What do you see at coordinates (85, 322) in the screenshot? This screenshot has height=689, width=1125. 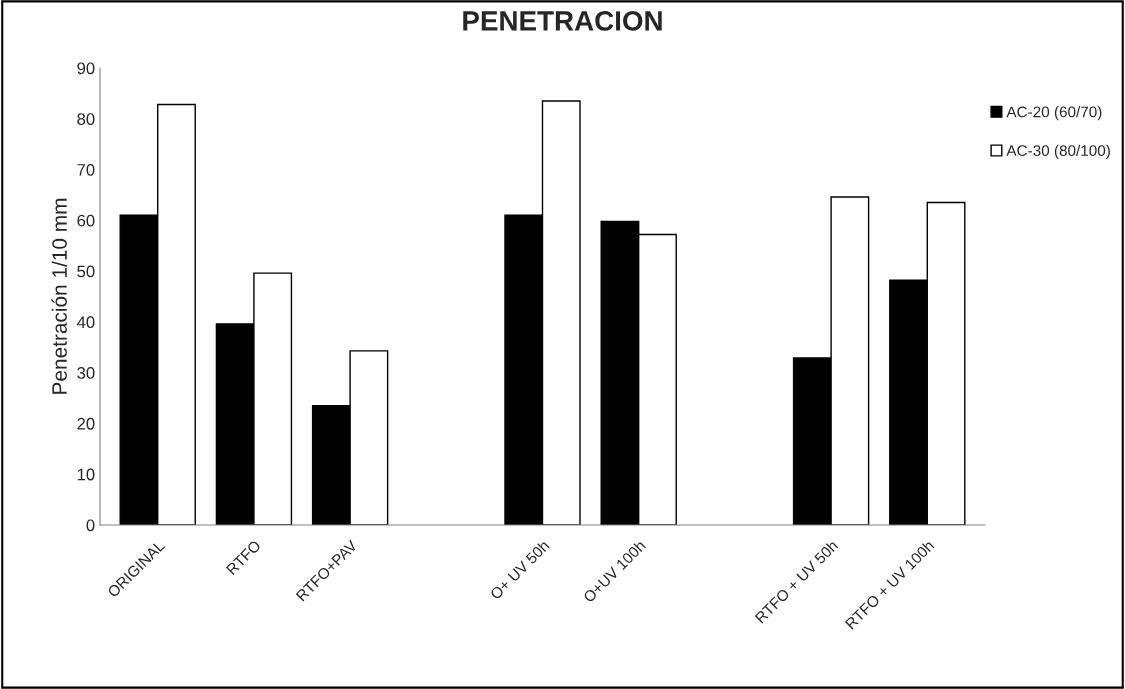 I see `y-tick-label: 40` at bounding box center [85, 322].